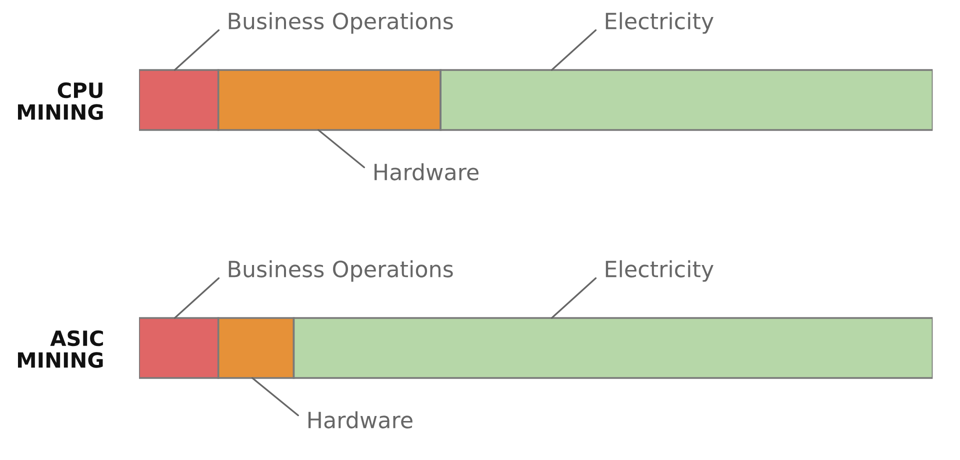 This screenshot has width=960, height=460. Describe the element at coordinates (660, 23) in the screenshot. I see `series-label: Electricity` at that location.